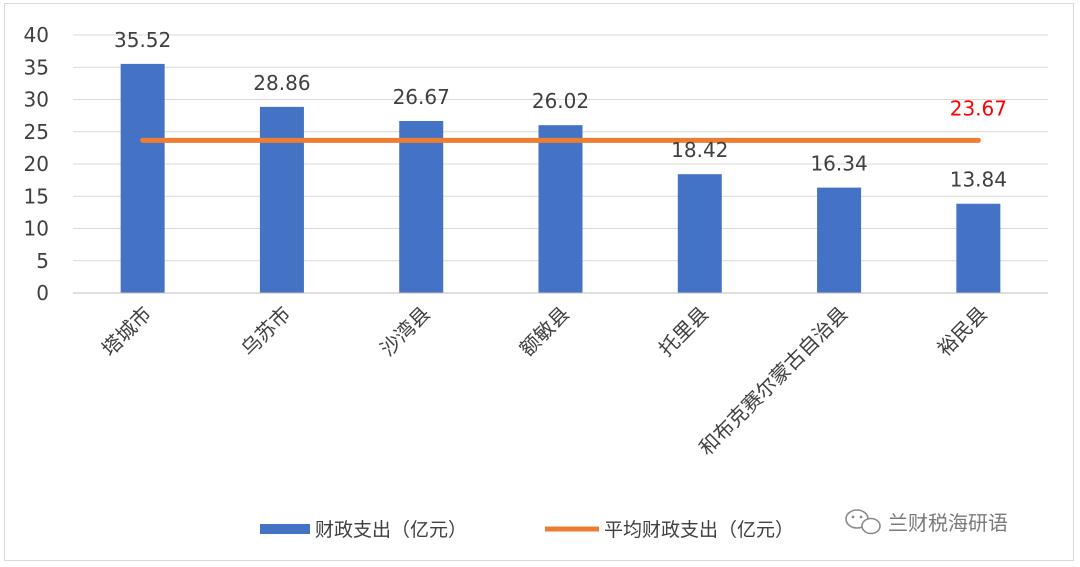  I want to click on y-tick-label: 5, so click(42, 261).